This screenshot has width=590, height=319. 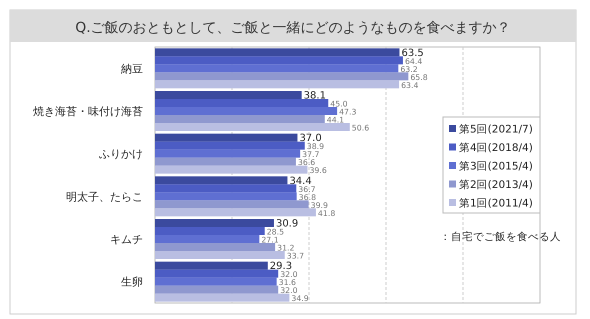 What do you see at coordinates (500, 236) in the screenshot?
I see `annotation: ：自宅でご飯を食べる人` at bounding box center [500, 236].